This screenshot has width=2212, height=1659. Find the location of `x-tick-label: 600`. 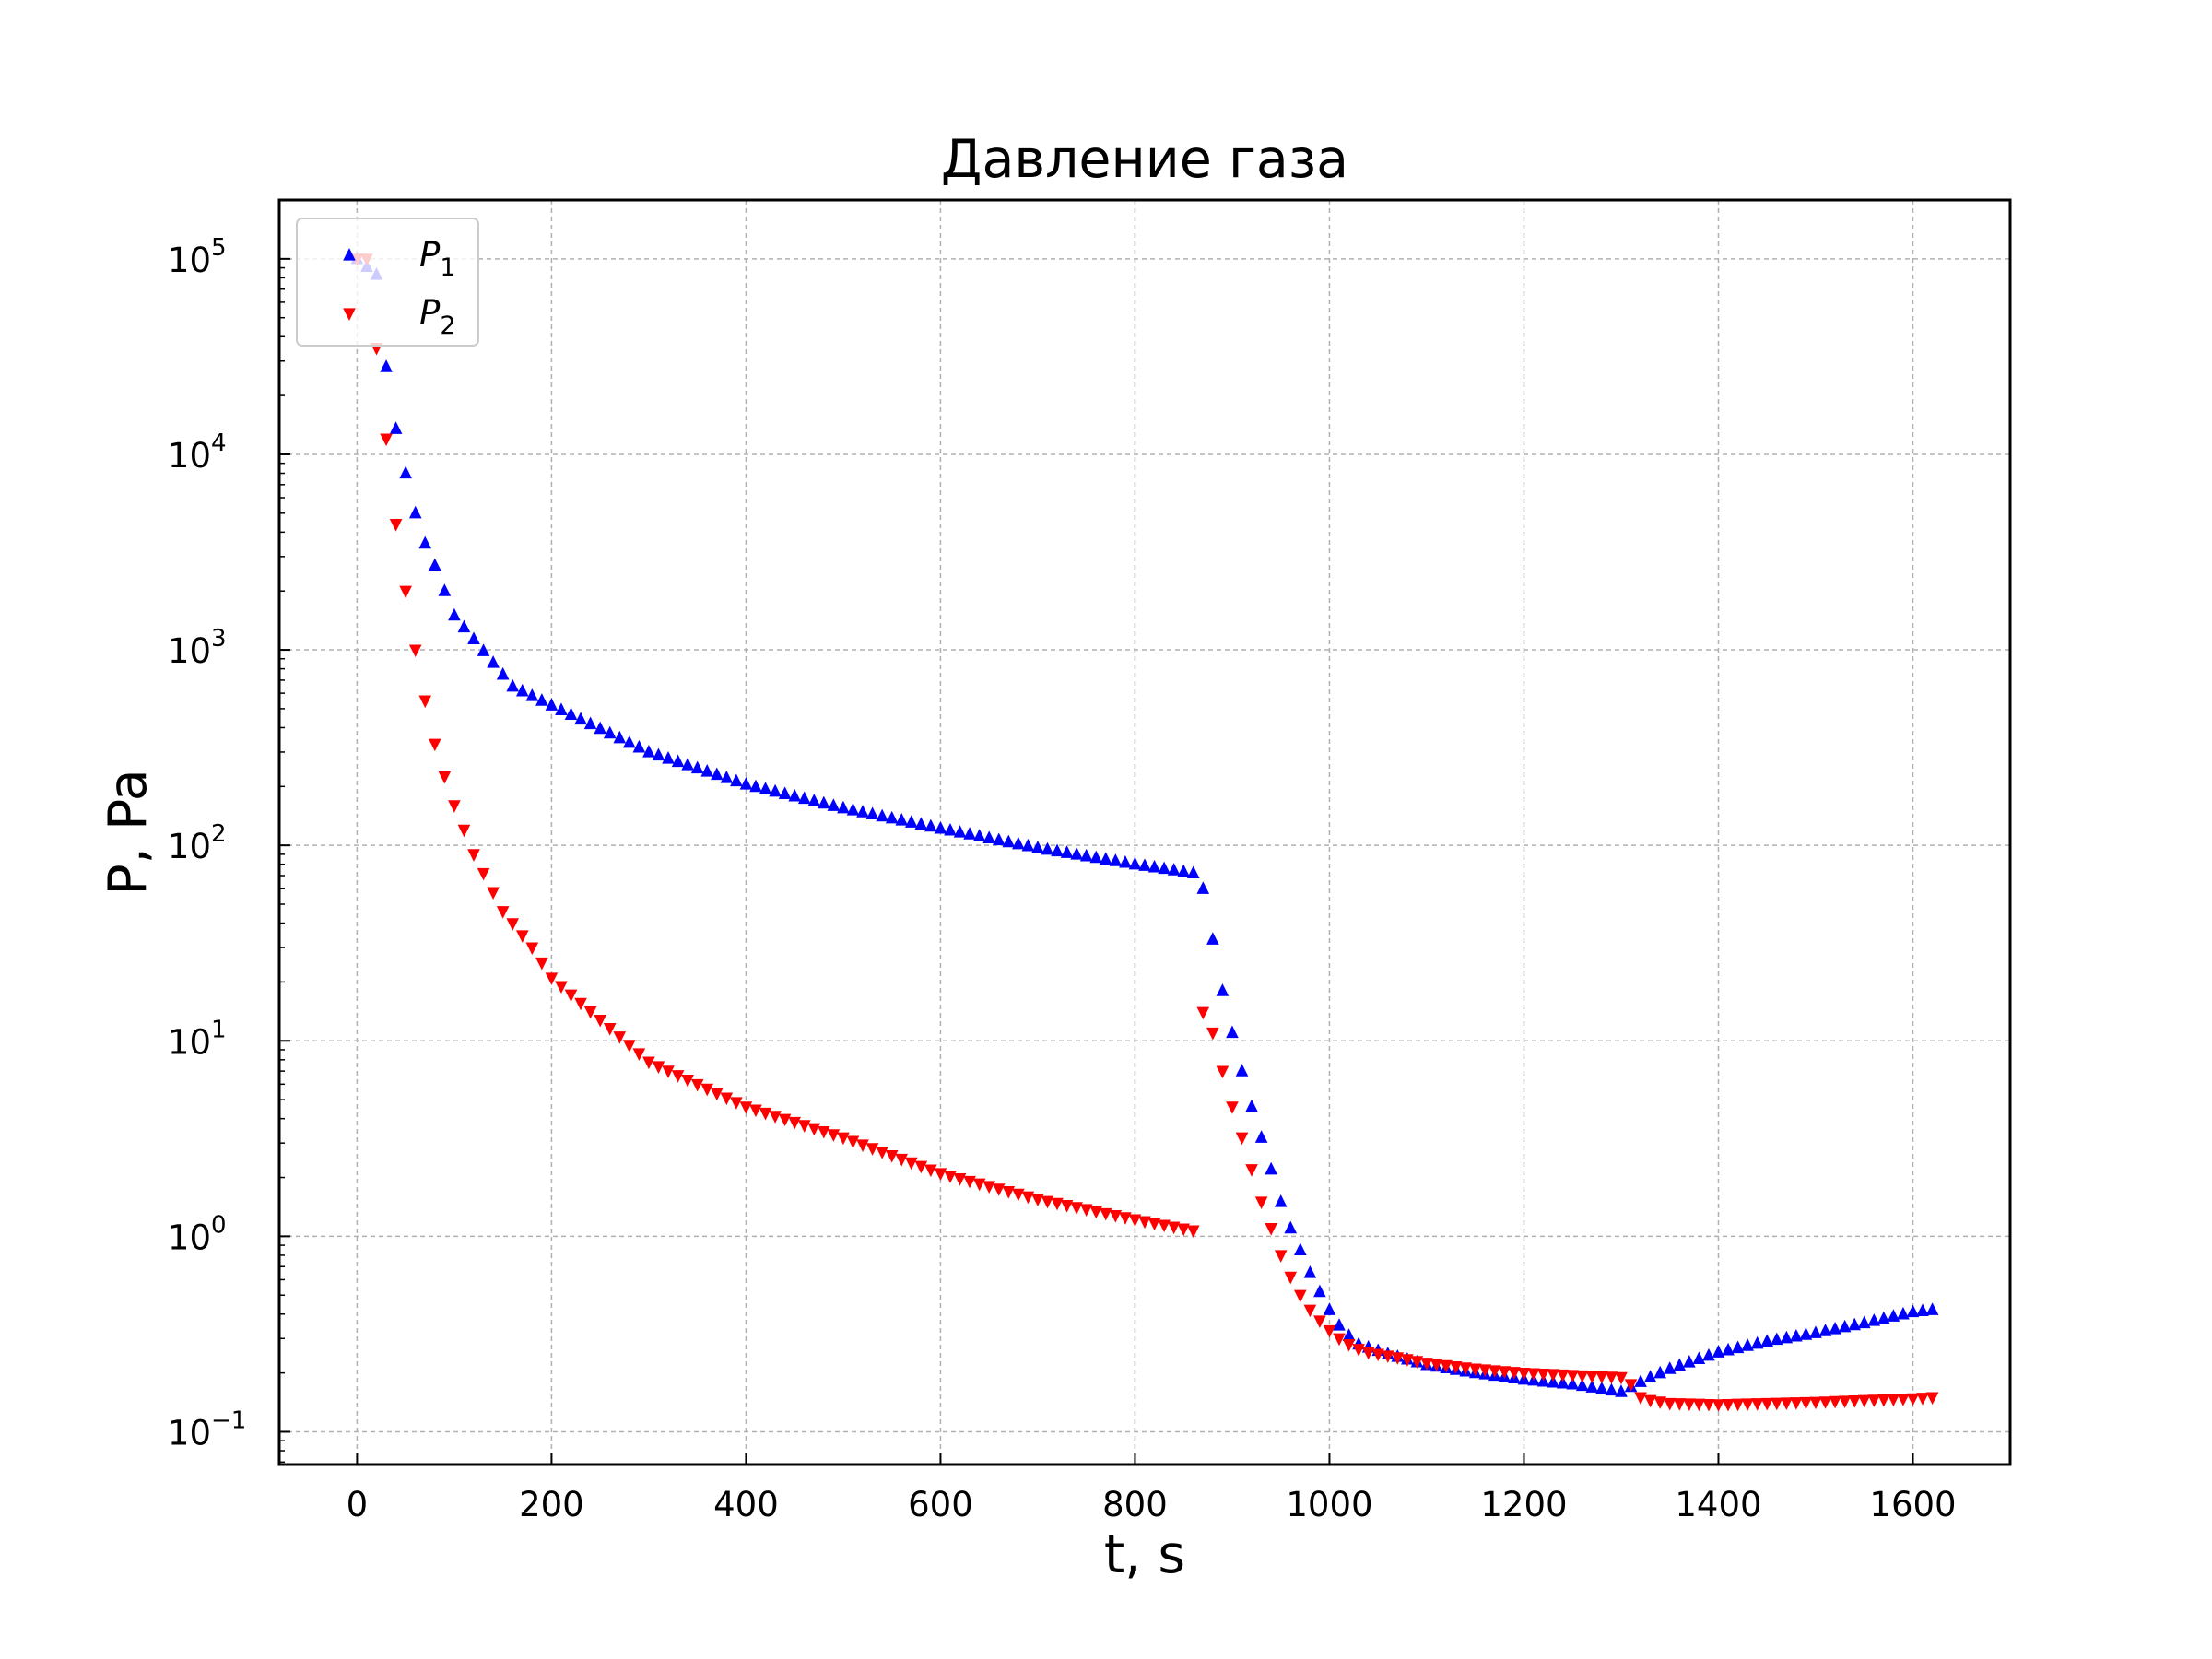

x-tick-label: 600 is located at coordinates (940, 1504).